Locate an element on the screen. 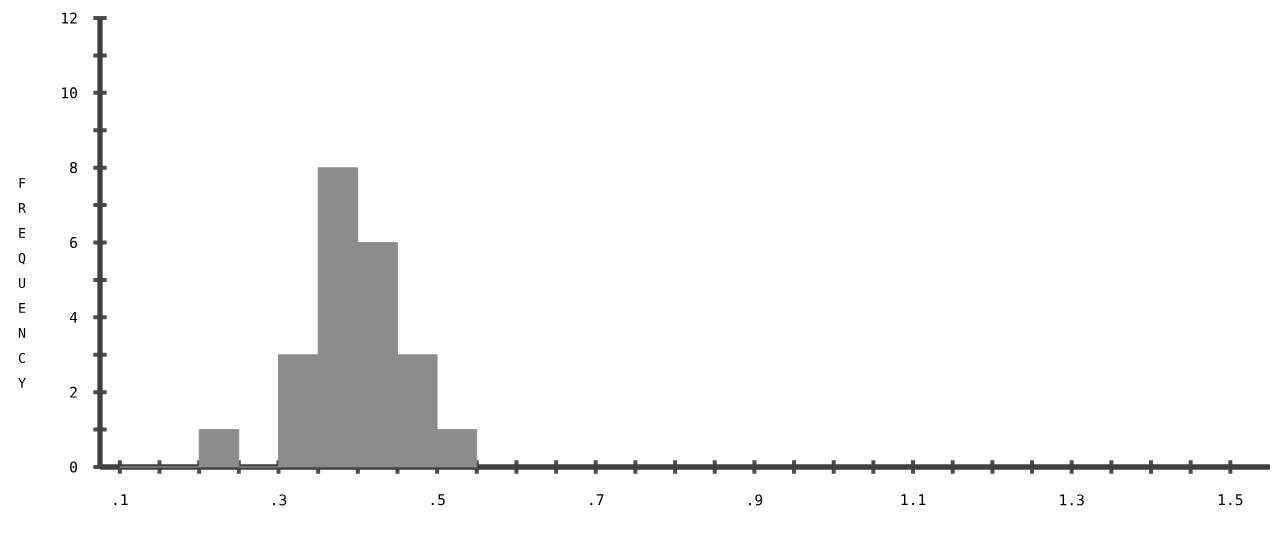 This screenshot has width=1279, height=534. text: FREQUENCY is located at coordinates (22, 283).